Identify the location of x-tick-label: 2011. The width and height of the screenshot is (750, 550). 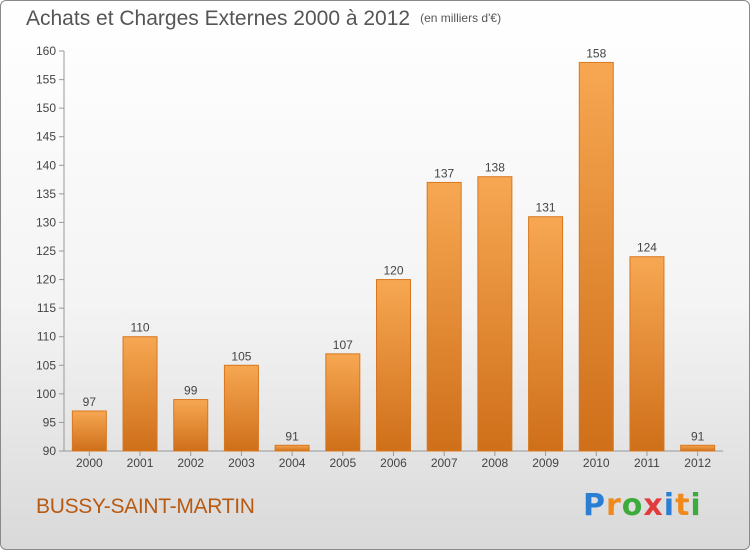
(647, 463).